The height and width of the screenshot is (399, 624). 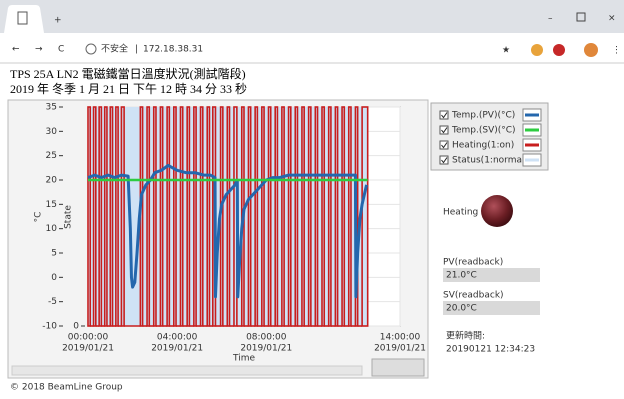 I want to click on x-tick-label: 00:00:00, so click(x=88, y=338).